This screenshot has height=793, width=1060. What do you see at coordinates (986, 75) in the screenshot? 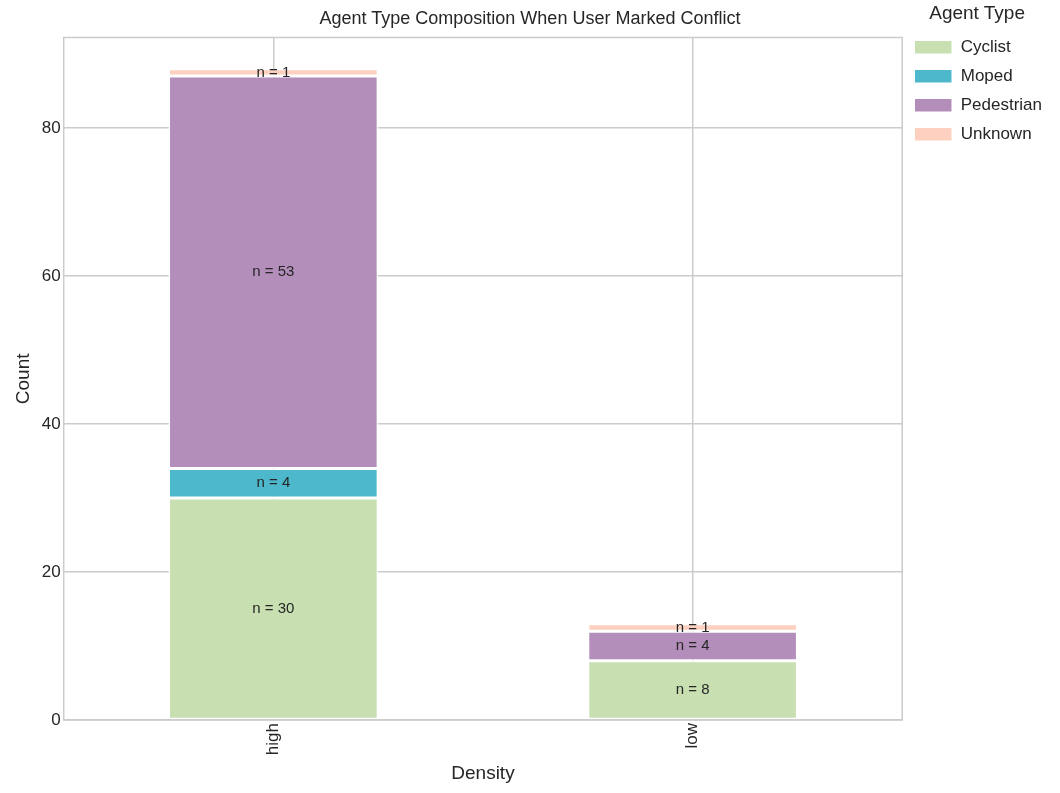
I see `legend-label: Moped` at bounding box center [986, 75].